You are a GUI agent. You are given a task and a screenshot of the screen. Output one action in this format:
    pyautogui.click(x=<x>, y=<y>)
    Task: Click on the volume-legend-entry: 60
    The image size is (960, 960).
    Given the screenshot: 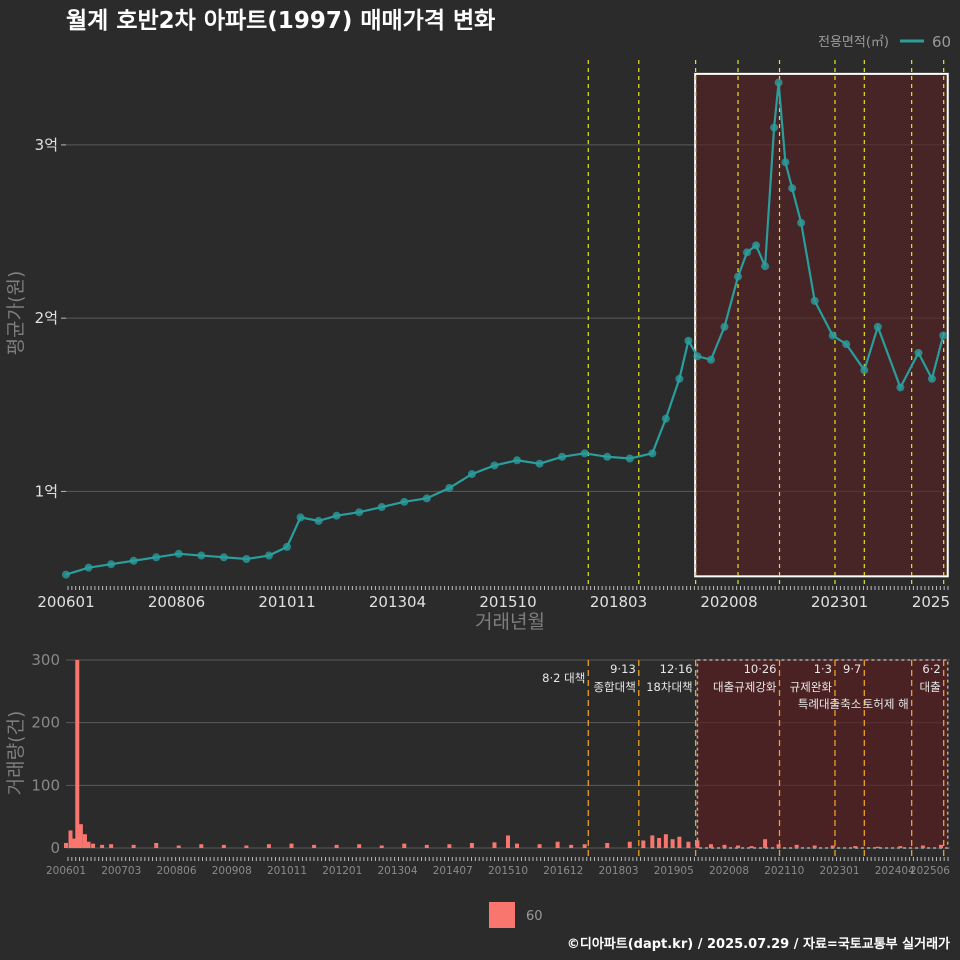 What is the action you would take?
    pyautogui.click(x=534, y=916)
    